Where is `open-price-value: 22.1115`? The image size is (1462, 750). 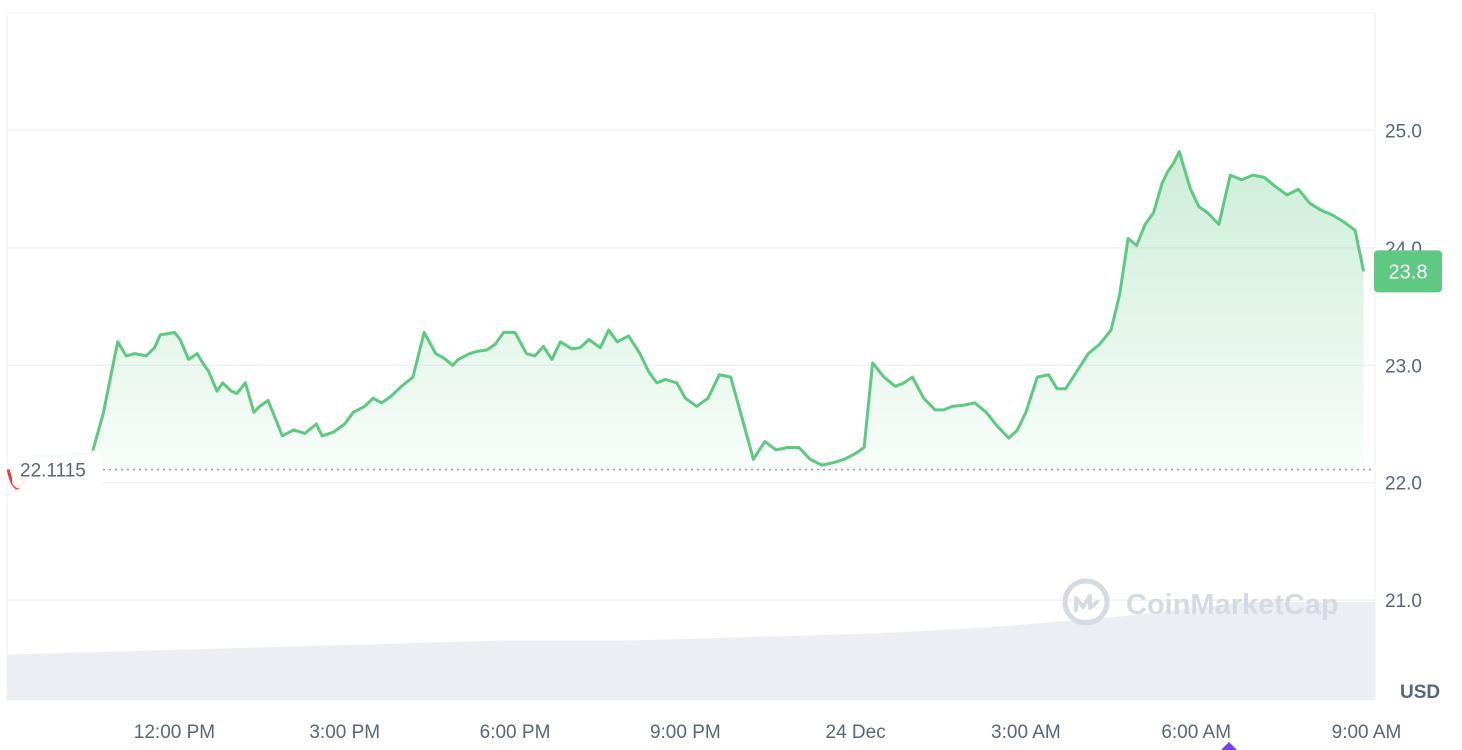 open-price-value: 22.1115 is located at coordinates (53, 471).